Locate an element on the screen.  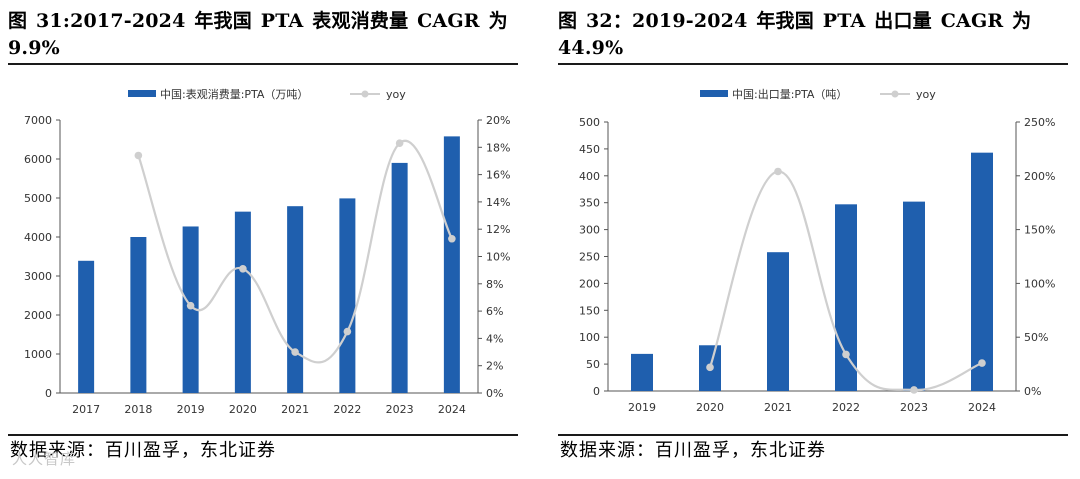
y-tick-label-left: 500 is located at coordinates (589, 122).